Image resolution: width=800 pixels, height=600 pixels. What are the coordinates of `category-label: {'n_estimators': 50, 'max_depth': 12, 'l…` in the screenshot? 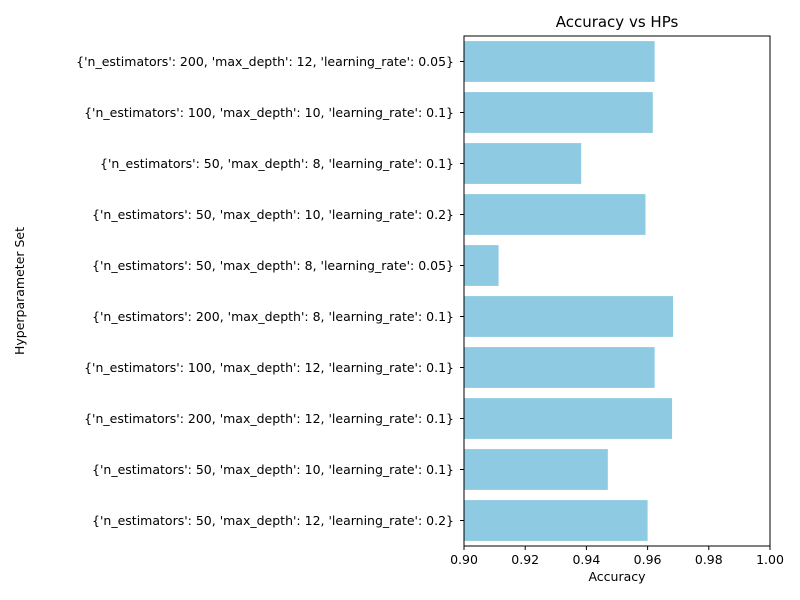 It's located at (273, 520).